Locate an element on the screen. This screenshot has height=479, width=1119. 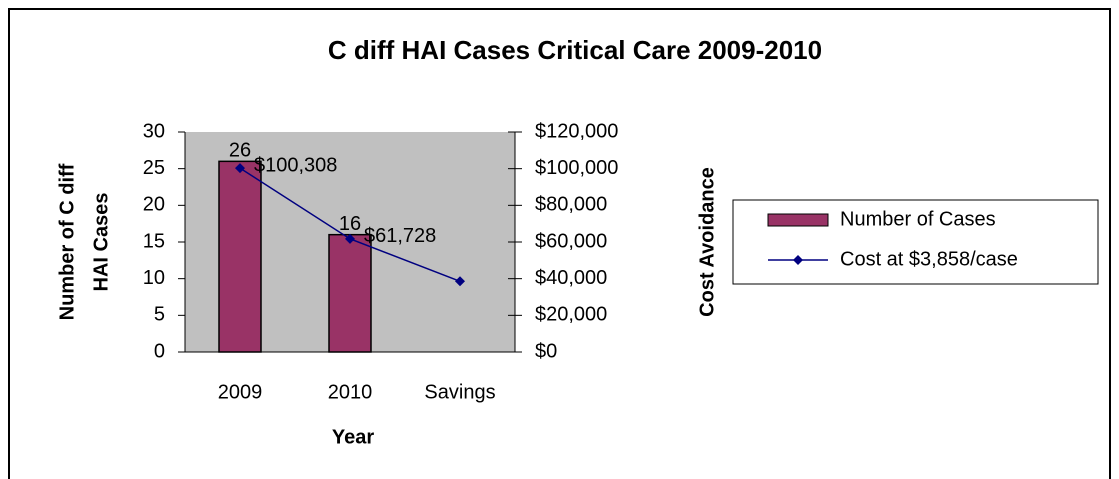
y2-axis-title: Cost Avoidance is located at coordinates (707, 242).